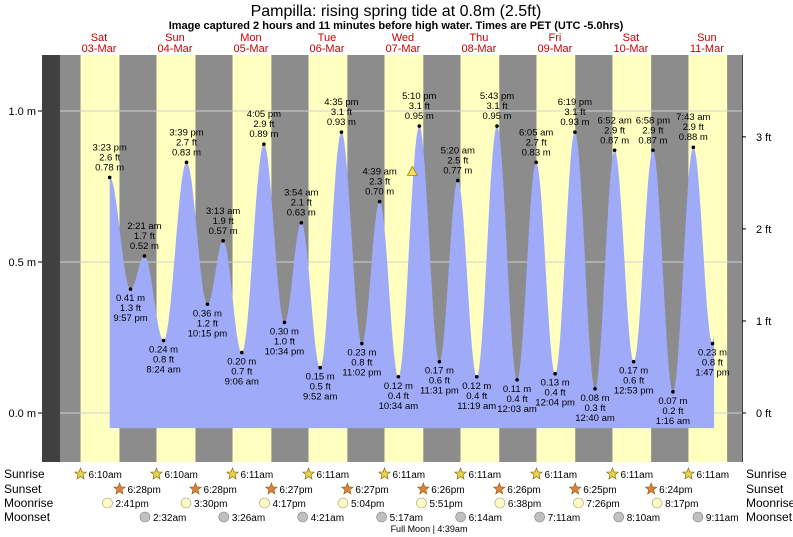  I want to click on moonset-time: 3:26am, so click(248, 518).